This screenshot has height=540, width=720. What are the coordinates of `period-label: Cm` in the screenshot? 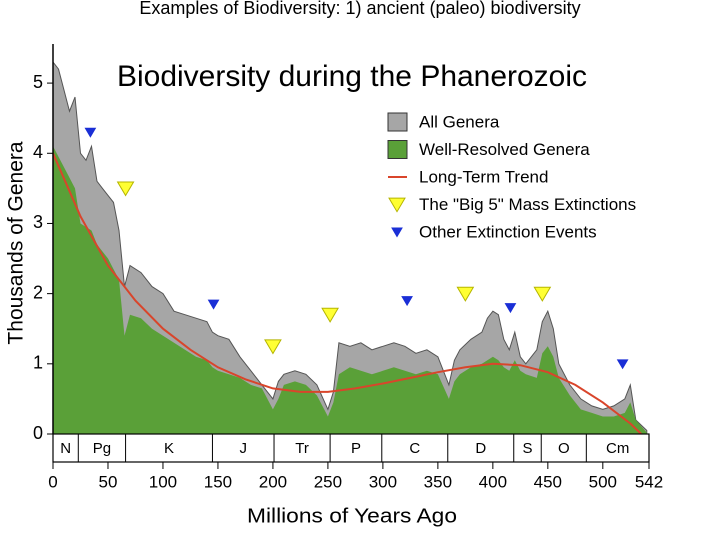 It's located at (617, 448).